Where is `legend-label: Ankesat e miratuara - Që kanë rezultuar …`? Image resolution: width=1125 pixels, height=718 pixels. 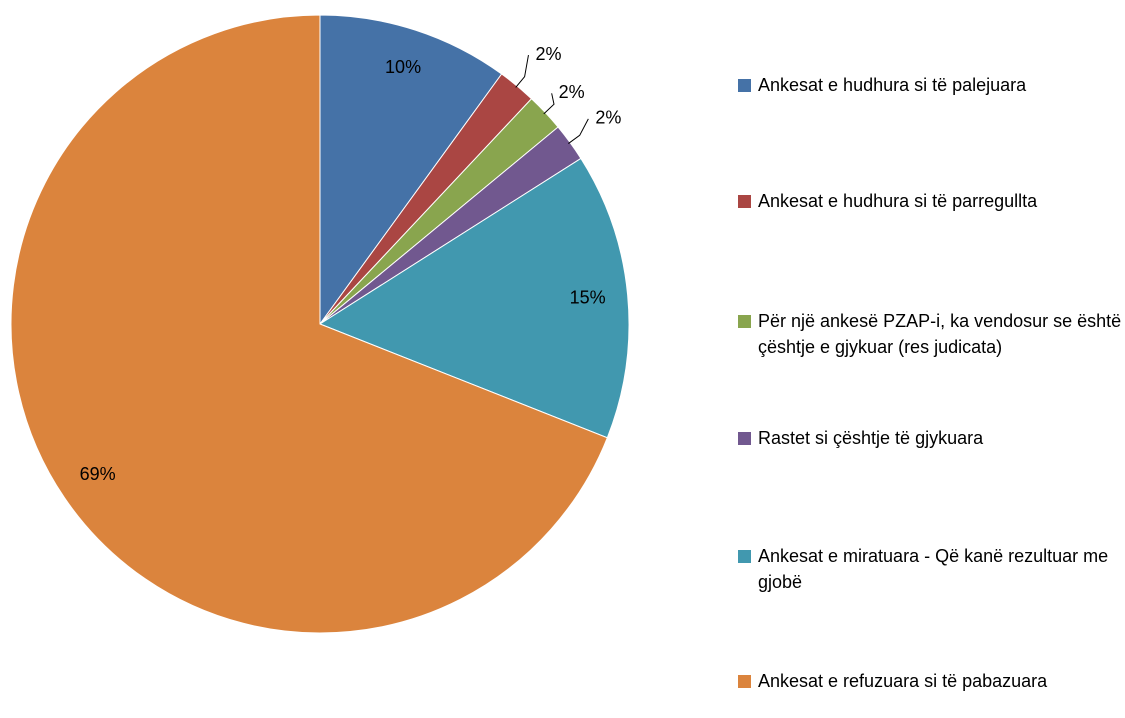
legend-label: Ankesat e miratuara - Që kanë rezultuar … is located at coordinates (933, 569).